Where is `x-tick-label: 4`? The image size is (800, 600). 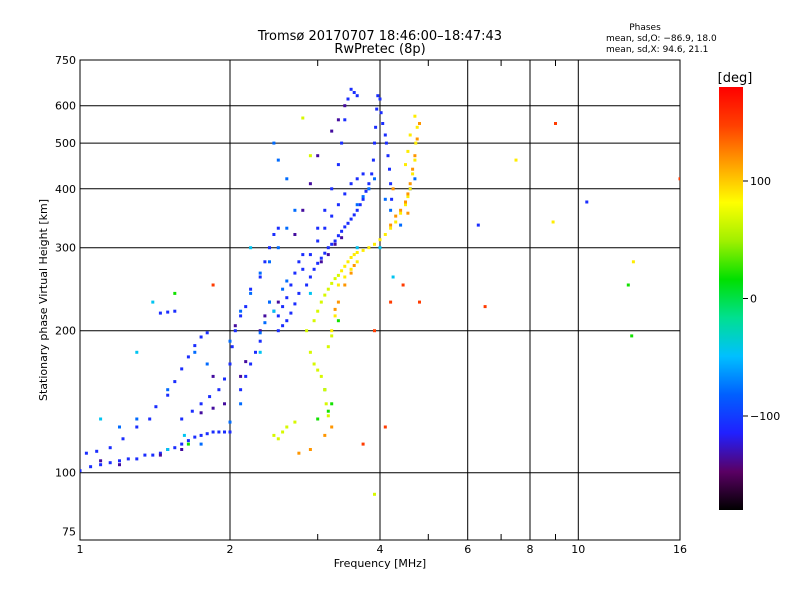
x-tick-label: 4 is located at coordinates (380, 549).